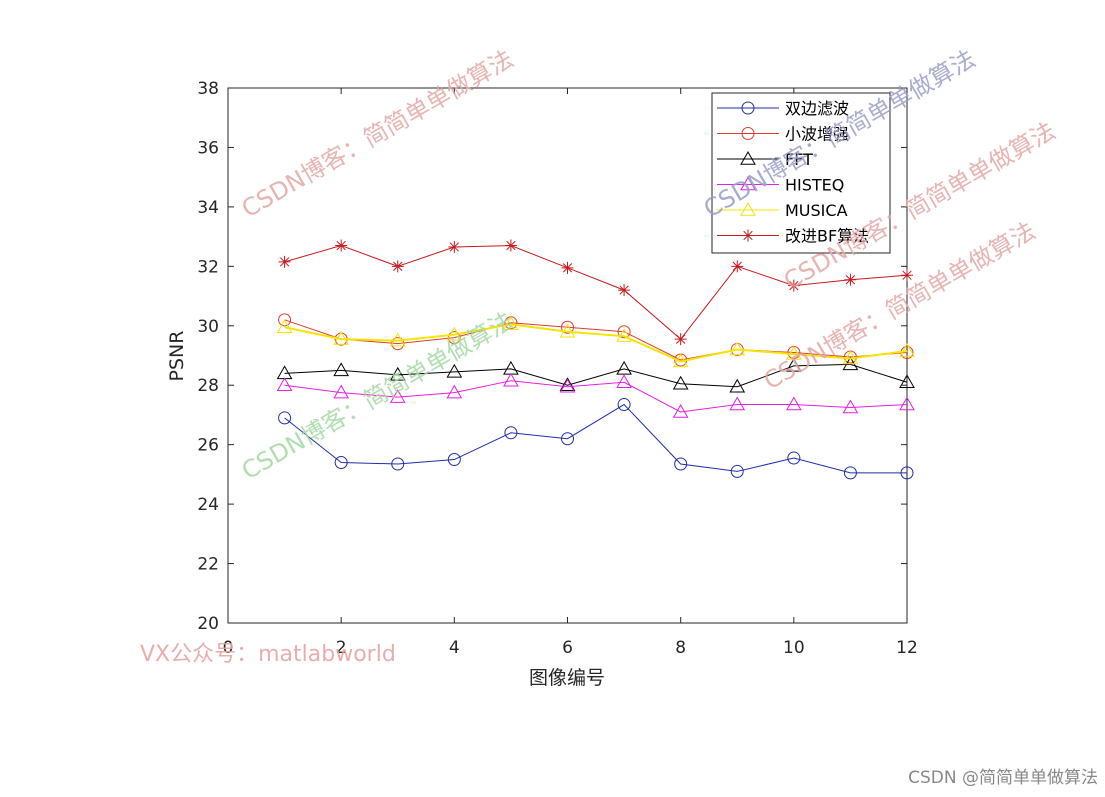  I want to click on x-axis-label: 图像编号, so click(567, 678).